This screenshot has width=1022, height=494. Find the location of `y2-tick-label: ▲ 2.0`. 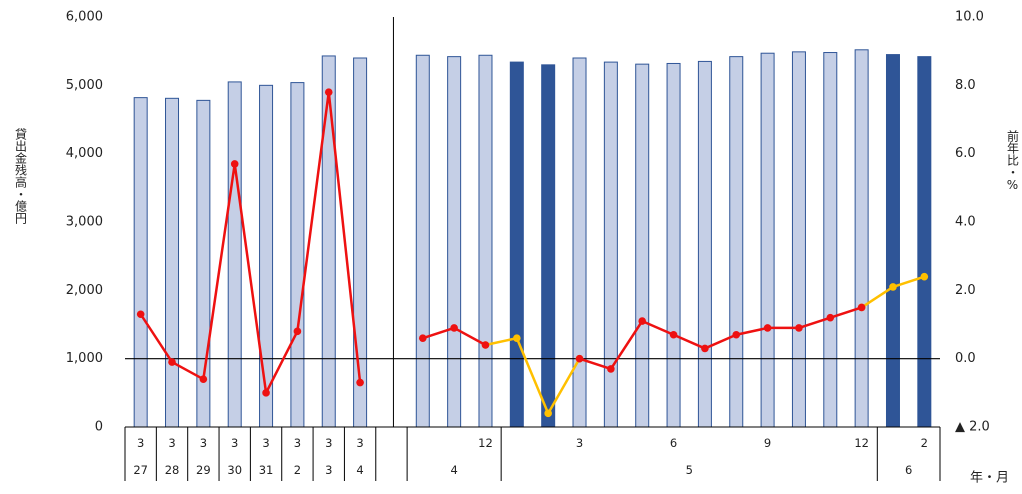

y2-tick-label: ▲ 2.0 is located at coordinates (972, 427).